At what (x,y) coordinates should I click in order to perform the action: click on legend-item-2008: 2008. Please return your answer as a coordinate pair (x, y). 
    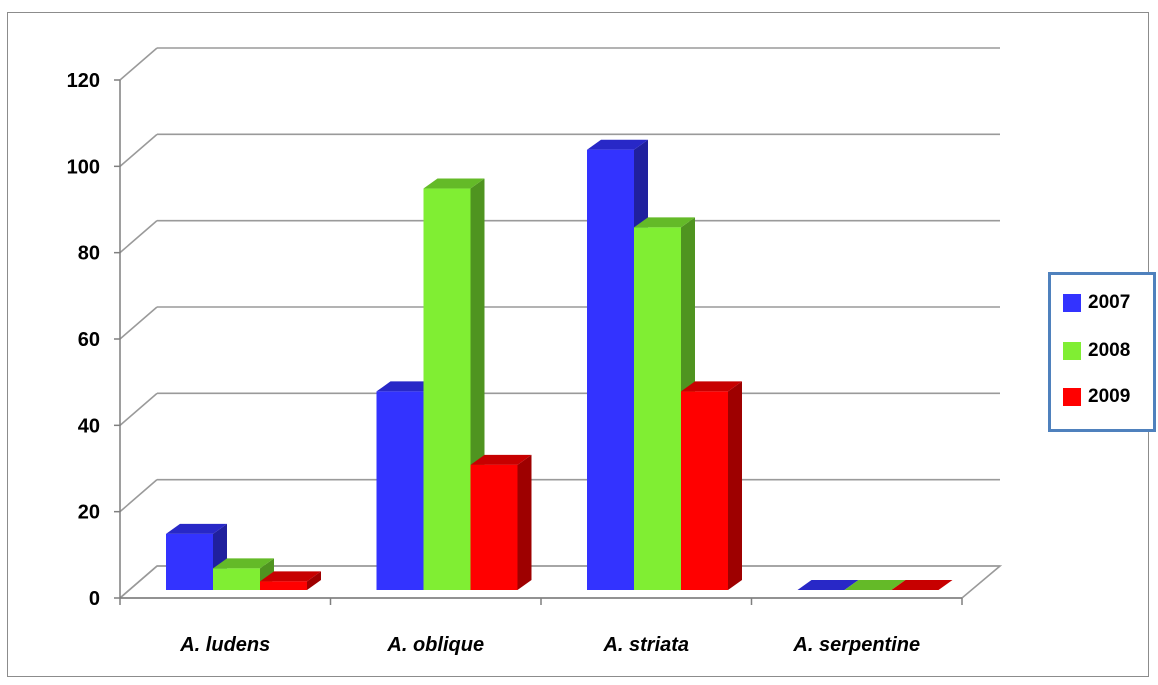
    Looking at the image, I should click on (1096, 351).